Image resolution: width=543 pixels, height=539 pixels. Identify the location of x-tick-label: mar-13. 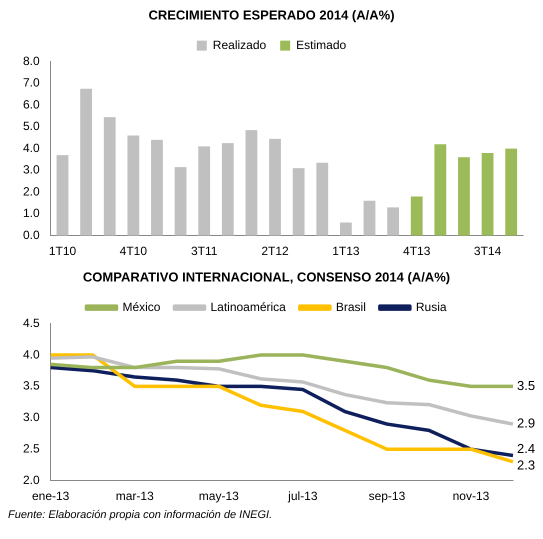
(135, 496).